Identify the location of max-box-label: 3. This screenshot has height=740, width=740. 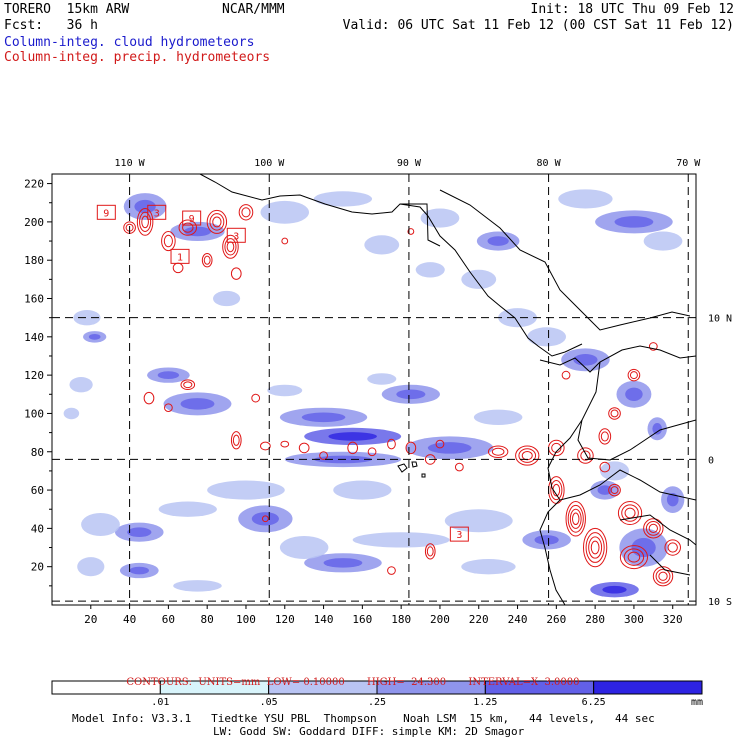
(459, 535).